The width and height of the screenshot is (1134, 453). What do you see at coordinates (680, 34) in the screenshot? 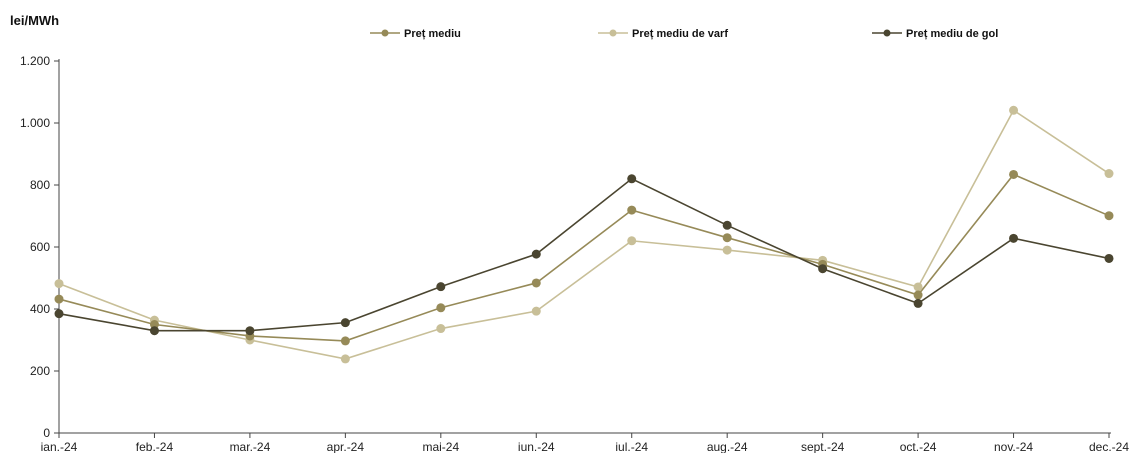
I see `legend-label: Preț mediu de varf` at bounding box center [680, 34].